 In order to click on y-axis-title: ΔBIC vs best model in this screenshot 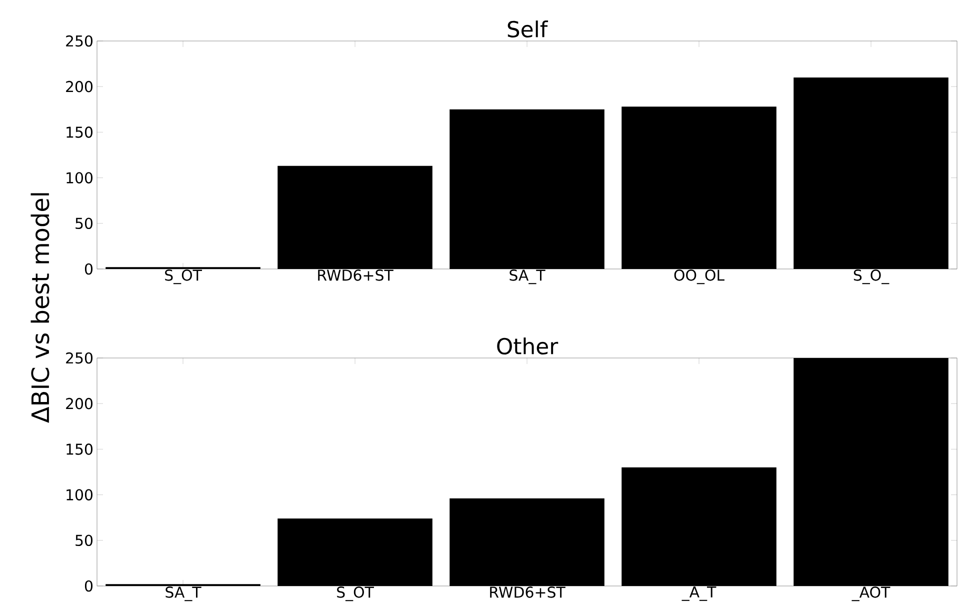, I will do `click(40, 308)`.